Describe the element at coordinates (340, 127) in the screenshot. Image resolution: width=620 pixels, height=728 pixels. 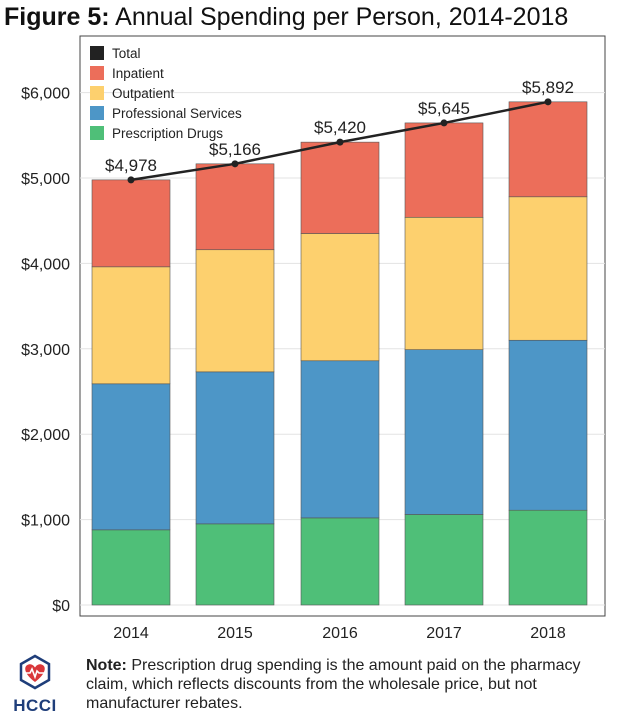
I see `total-data-label: $5,420` at that location.